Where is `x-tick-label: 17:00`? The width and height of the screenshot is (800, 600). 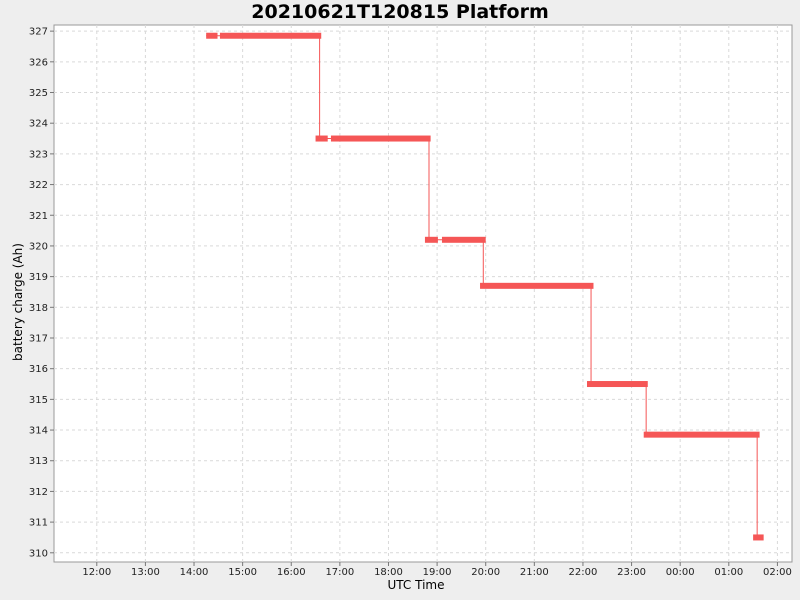
x-tick-label: 17:00 is located at coordinates (339, 572).